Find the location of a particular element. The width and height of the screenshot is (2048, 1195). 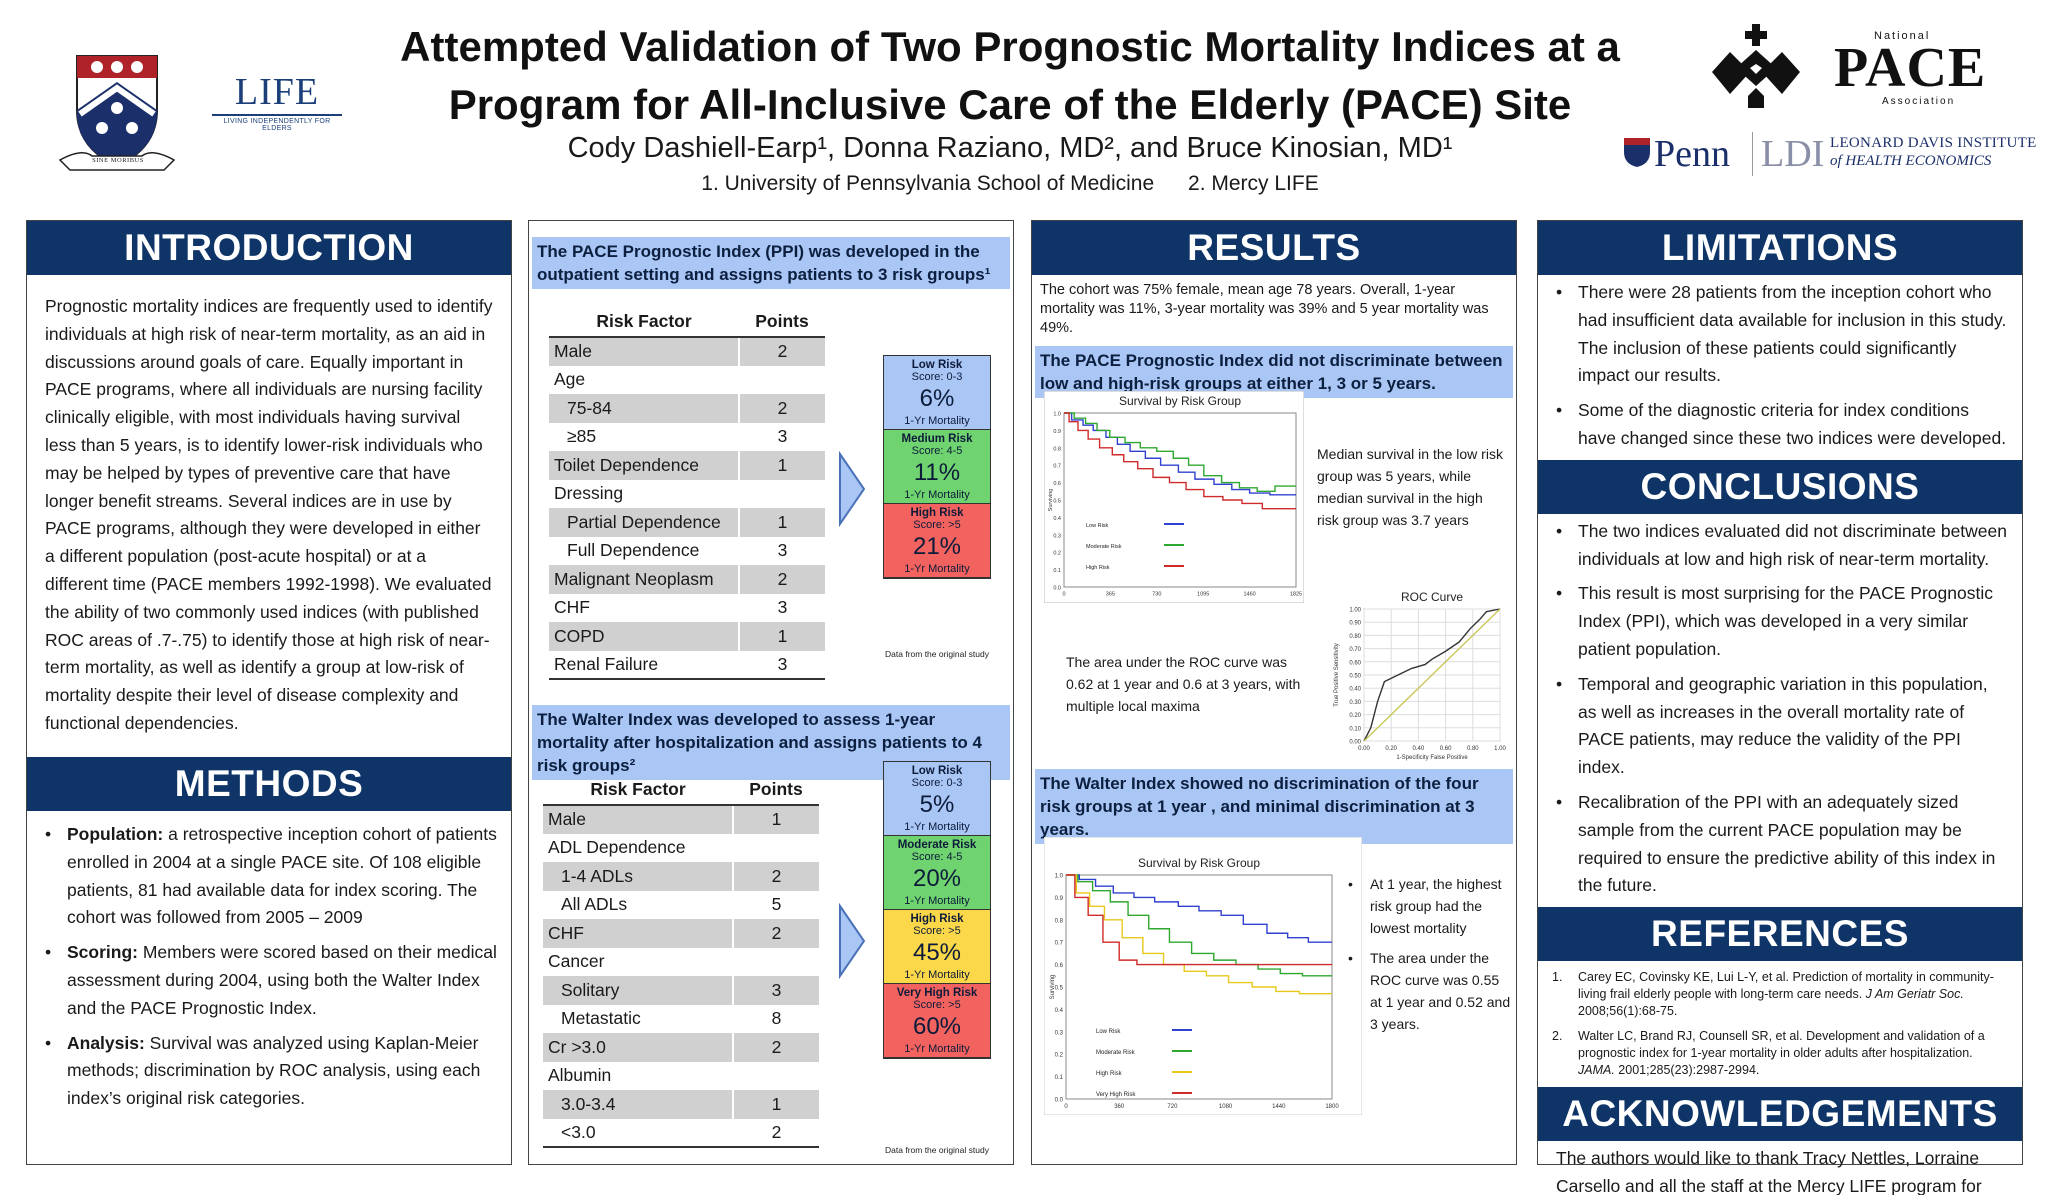

y-tick-label: 0.70 is located at coordinates (1355, 650).